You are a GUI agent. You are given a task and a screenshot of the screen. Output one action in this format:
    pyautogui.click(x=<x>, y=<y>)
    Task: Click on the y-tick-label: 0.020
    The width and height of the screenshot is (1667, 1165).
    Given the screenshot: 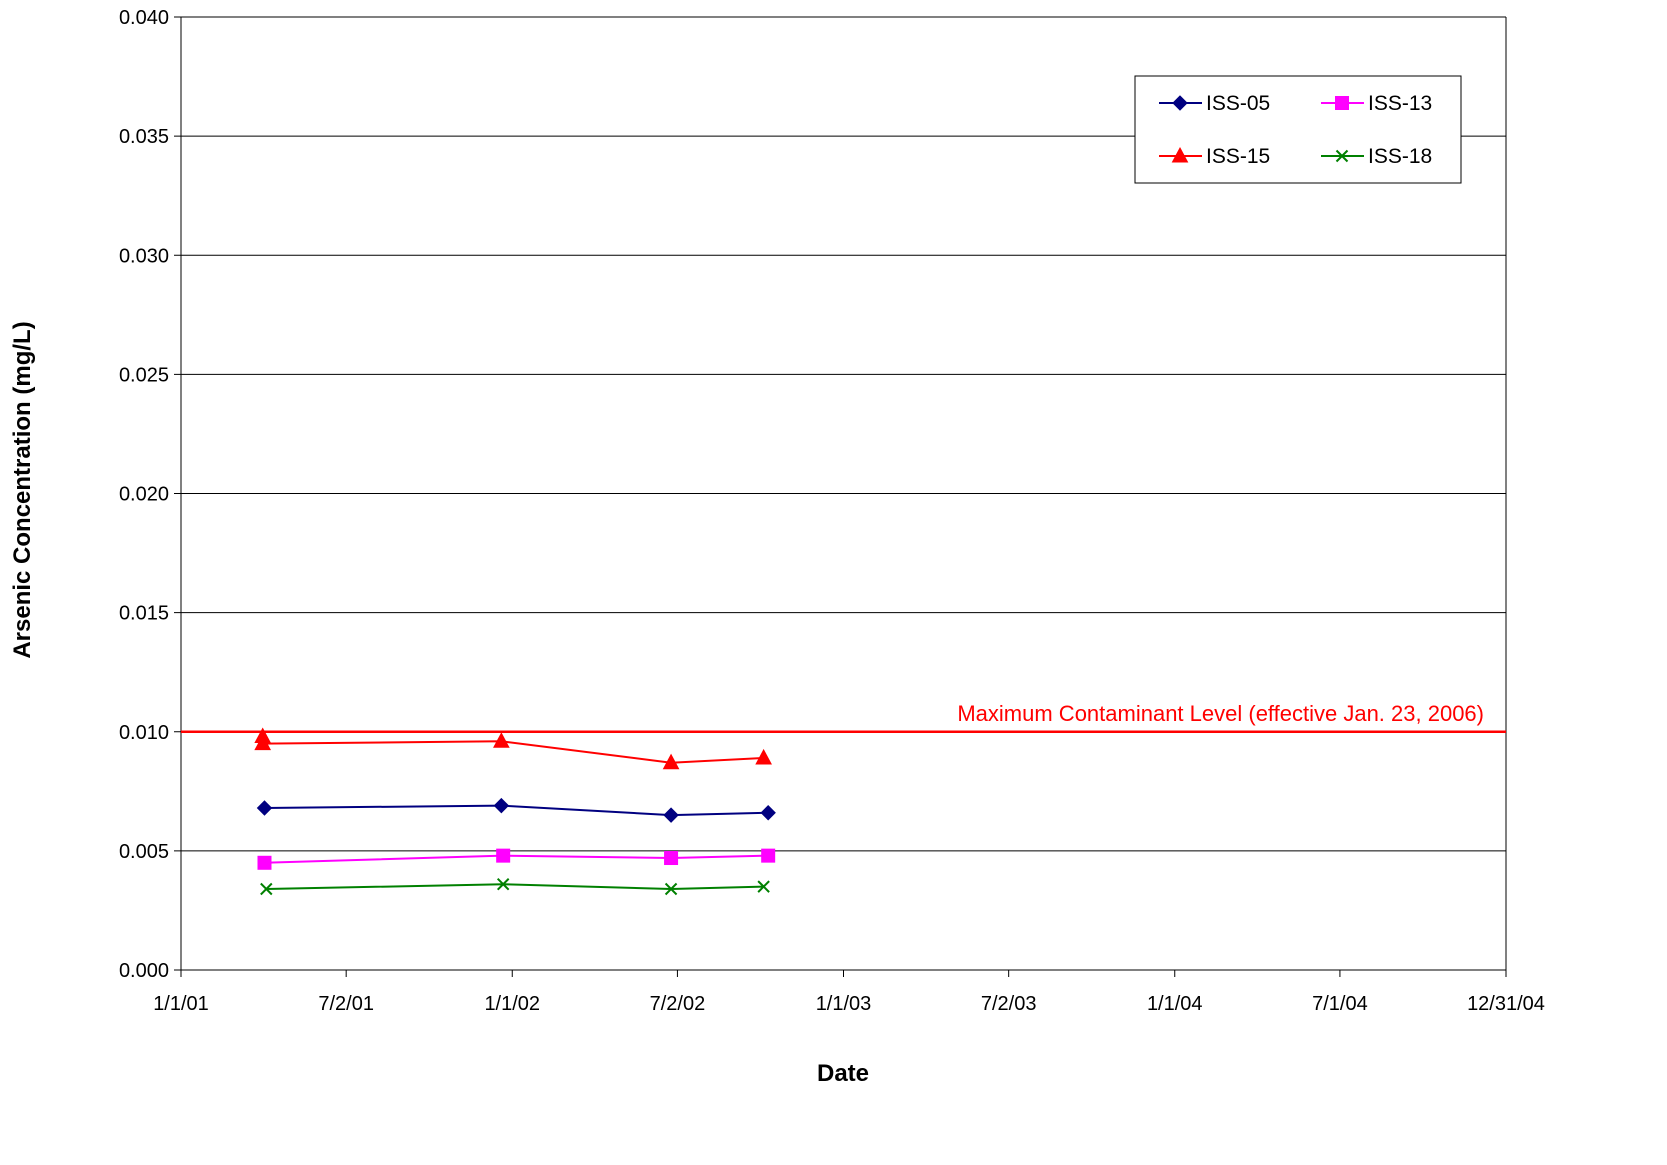 What is the action you would take?
    pyautogui.click(x=144, y=495)
    